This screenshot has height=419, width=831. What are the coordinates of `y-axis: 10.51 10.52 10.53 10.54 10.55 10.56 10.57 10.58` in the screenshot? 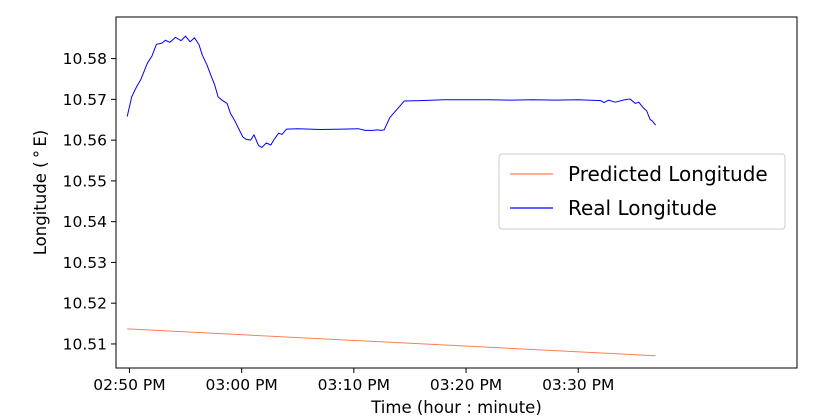 It's located at (89, 201).